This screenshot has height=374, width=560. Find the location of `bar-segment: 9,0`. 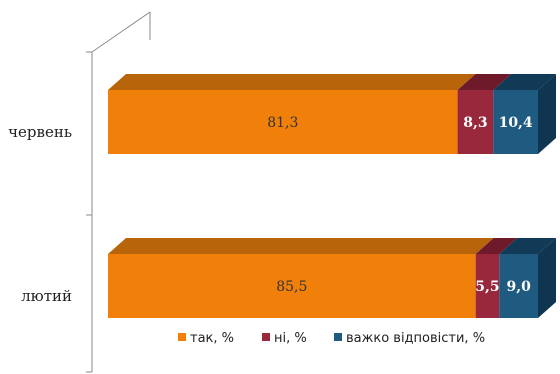

bar-segment: 9,0 is located at coordinates (527, 278).